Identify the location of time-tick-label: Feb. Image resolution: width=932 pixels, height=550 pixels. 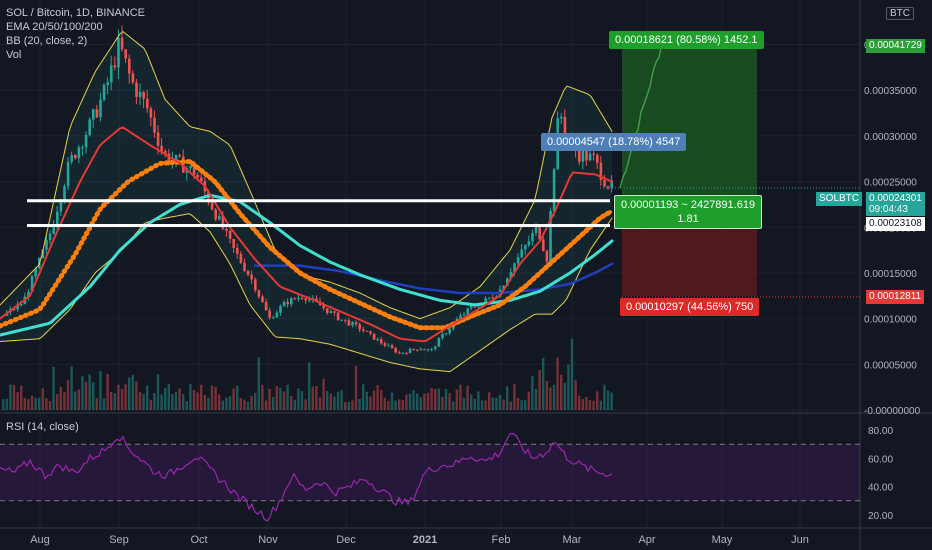
(501, 540).